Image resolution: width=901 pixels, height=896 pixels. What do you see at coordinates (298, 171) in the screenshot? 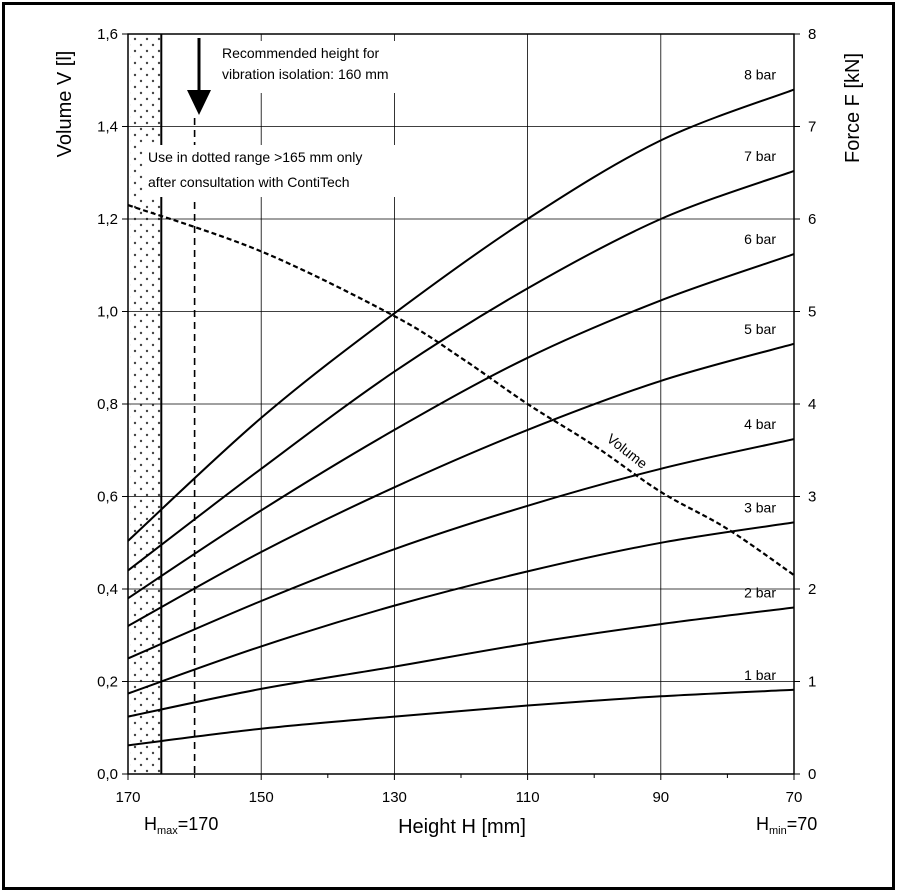
I see `dotted-note-bg` at bounding box center [298, 171].